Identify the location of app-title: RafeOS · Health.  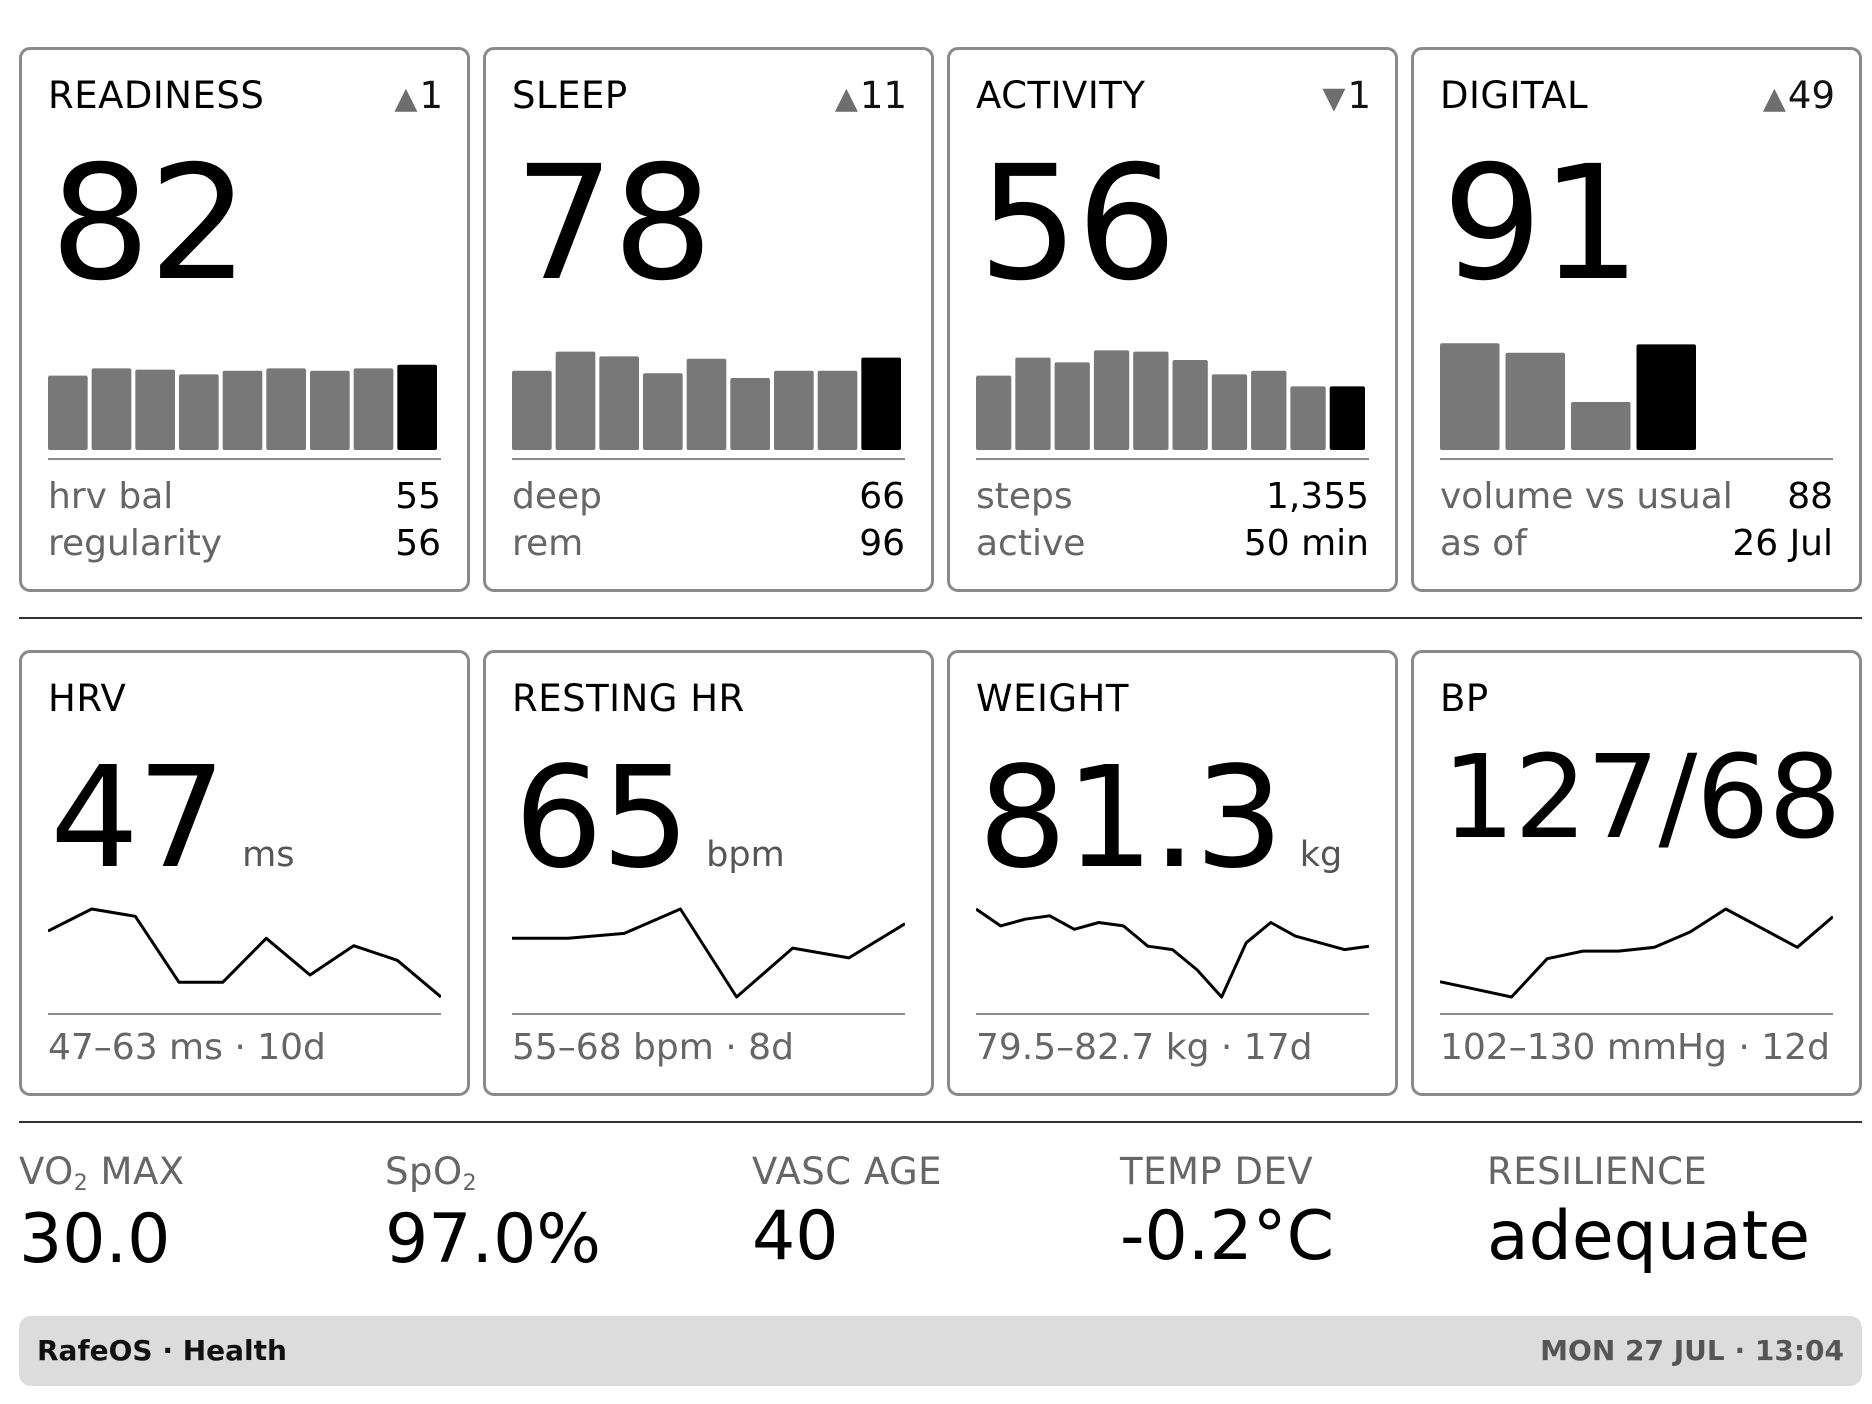
(162, 1350).